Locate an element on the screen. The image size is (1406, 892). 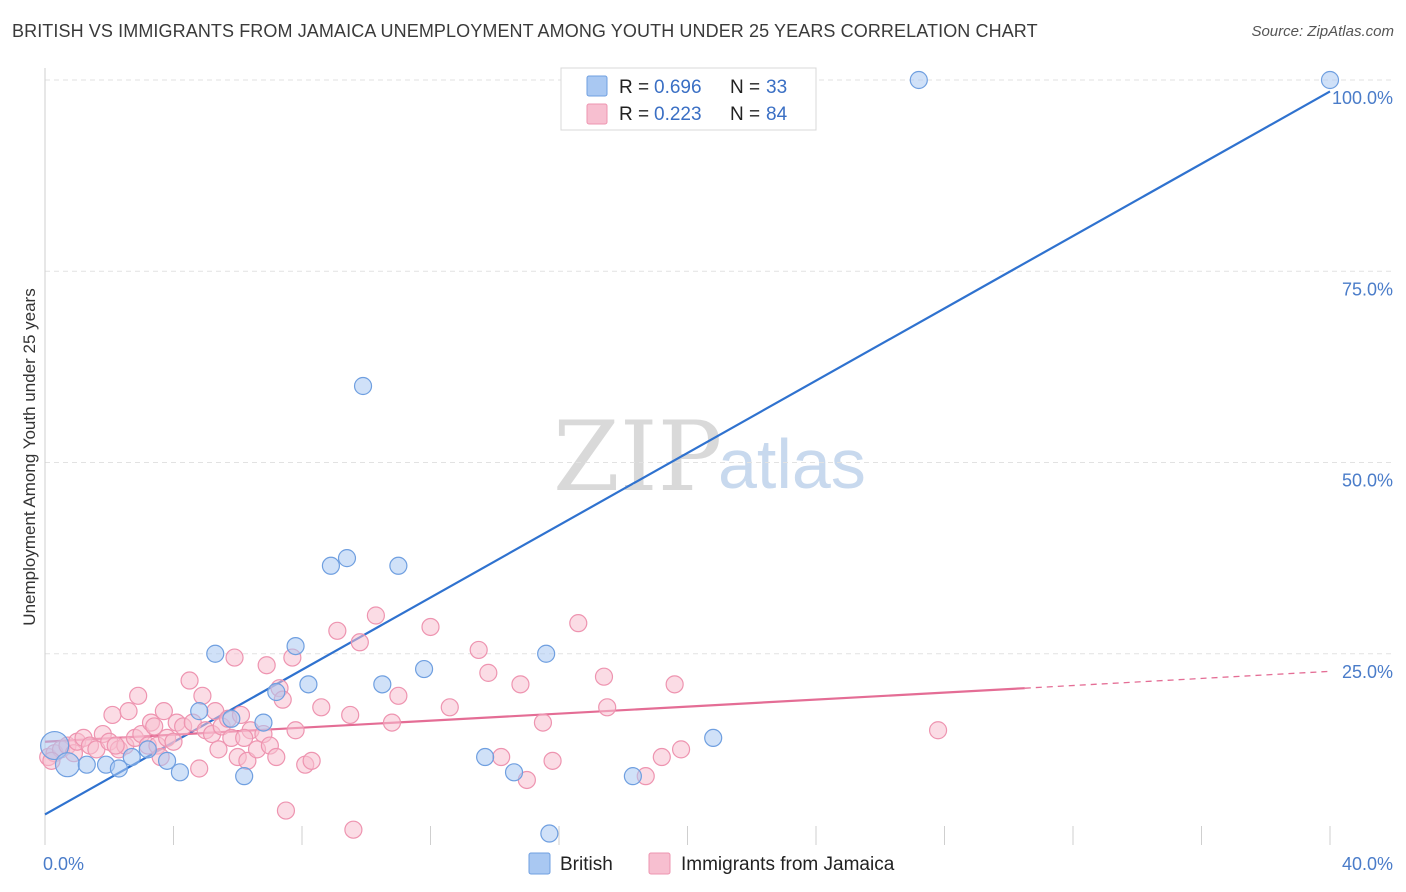
y-tick-label: 75.0% is located at coordinates (1367, 289).